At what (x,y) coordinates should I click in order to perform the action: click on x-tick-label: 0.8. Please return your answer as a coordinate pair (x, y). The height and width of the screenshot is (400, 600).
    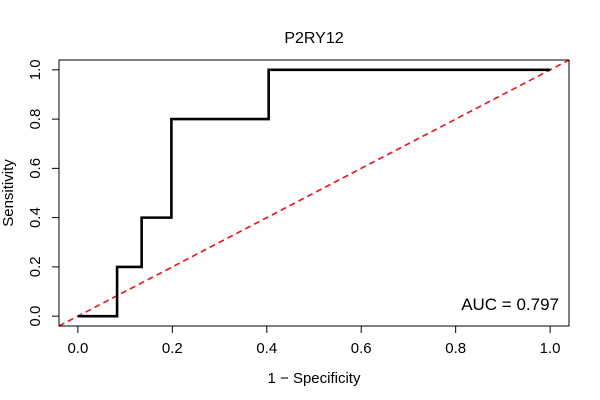
    Looking at the image, I should click on (455, 348).